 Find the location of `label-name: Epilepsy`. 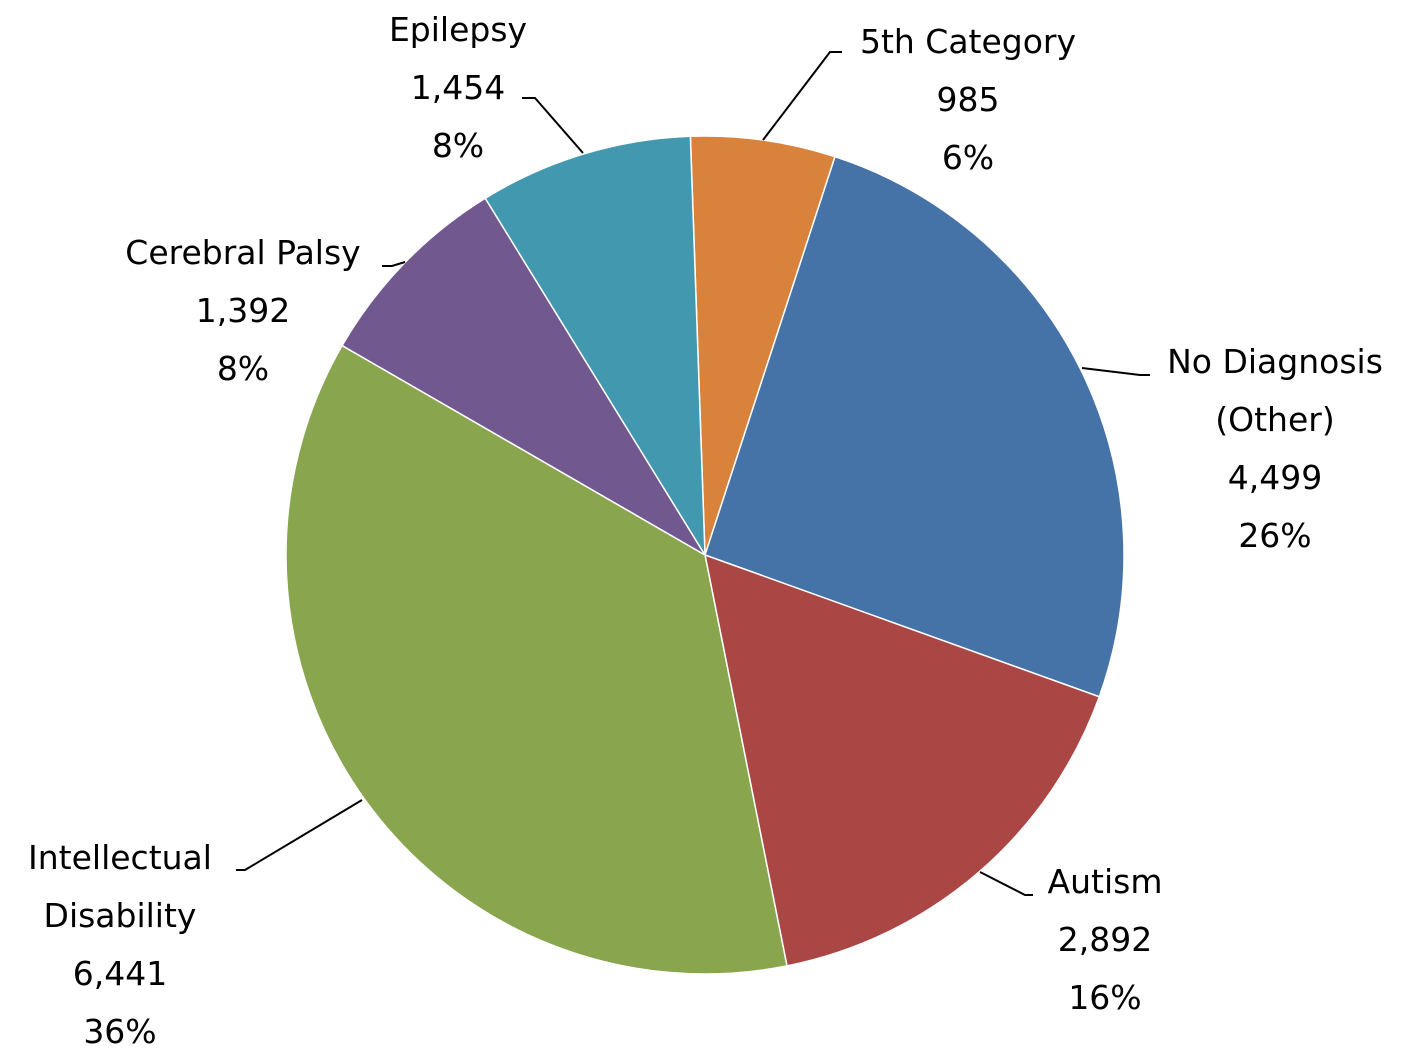

label-name: Epilepsy is located at coordinates (458, 29).